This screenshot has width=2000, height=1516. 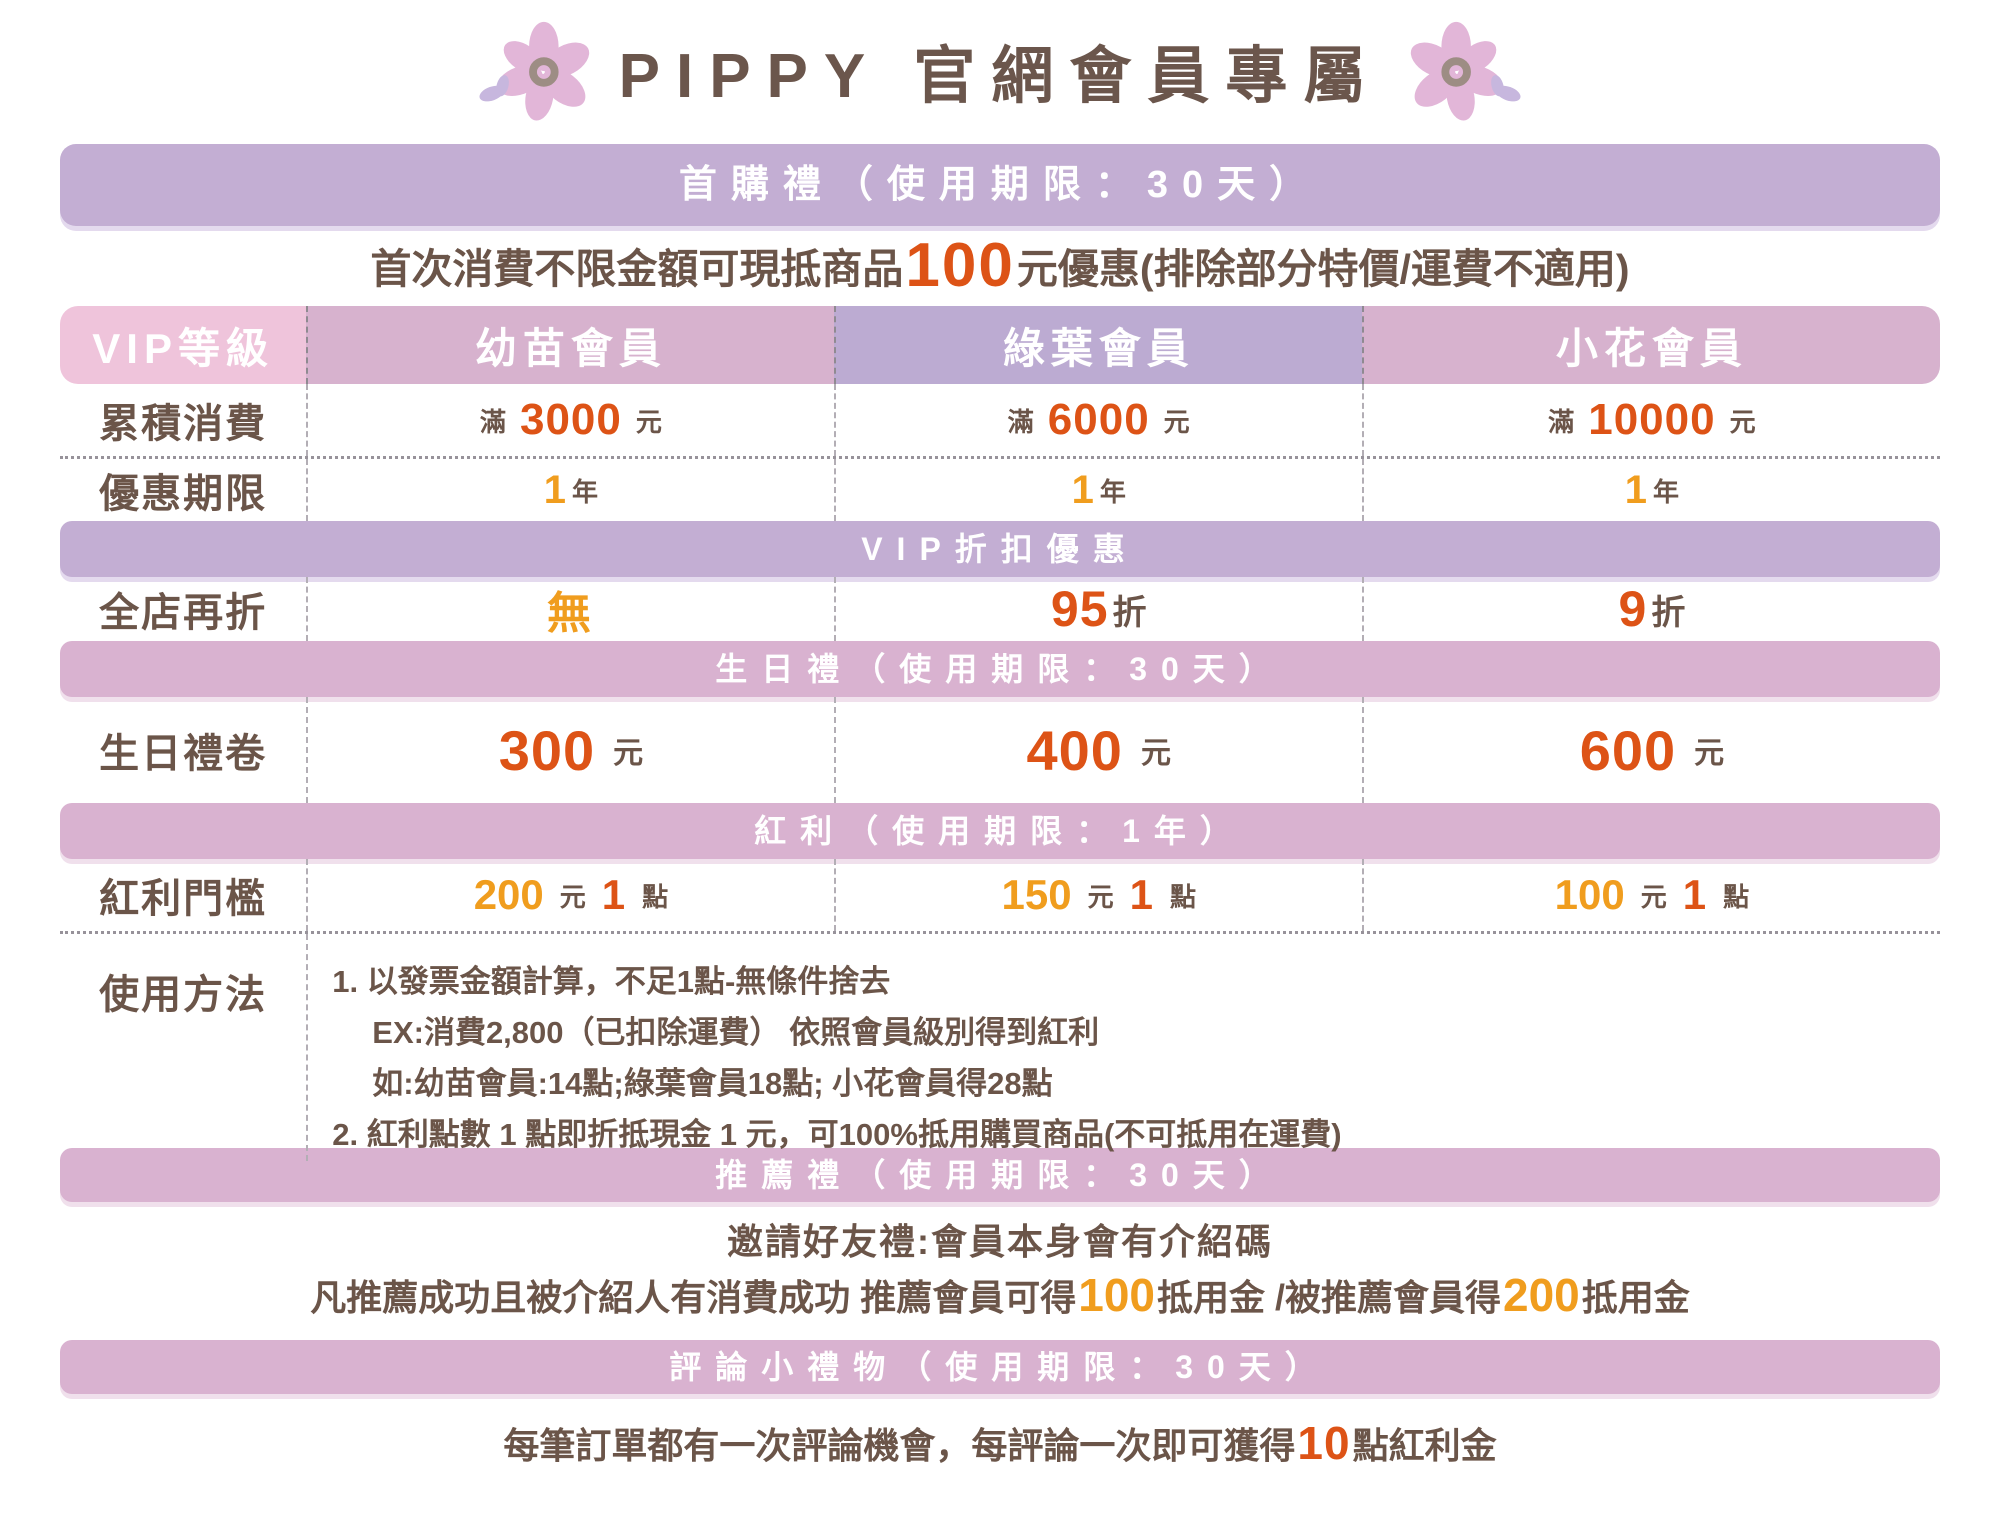 I want to click on review-reward-line: 每筆訂單都有一次評論機會，每評論一次即可獲得 10 點紅利金, so click(x=1000, y=1443).